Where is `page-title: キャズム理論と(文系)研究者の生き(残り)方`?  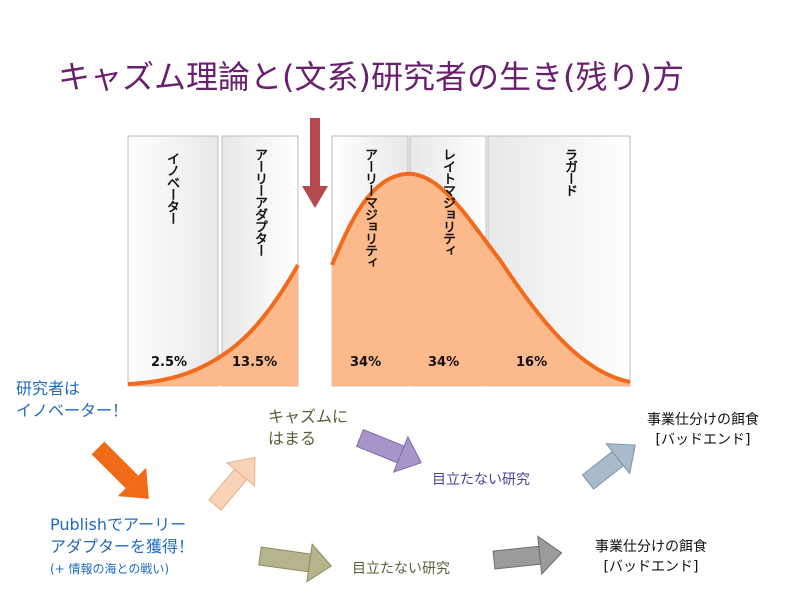
page-title: キャズム理論と(文系)研究者の生き(残り)方 is located at coordinates (371, 77).